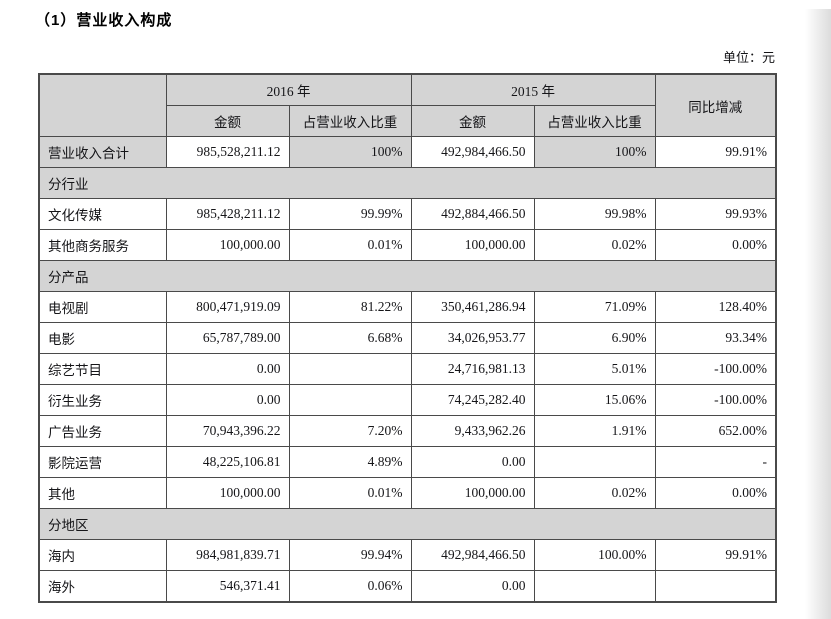 This screenshot has height=619, width=831. I want to click on amount-2016: 984,981,839.71, so click(227, 555).